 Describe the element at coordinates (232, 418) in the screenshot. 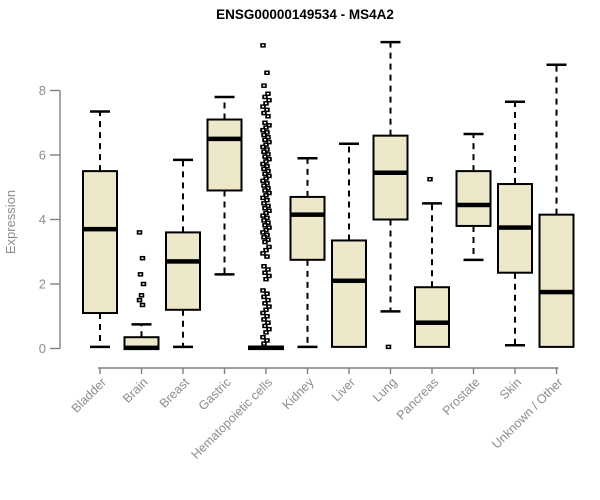

I see `x-tick-label: Hematopoietic cells` at that location.